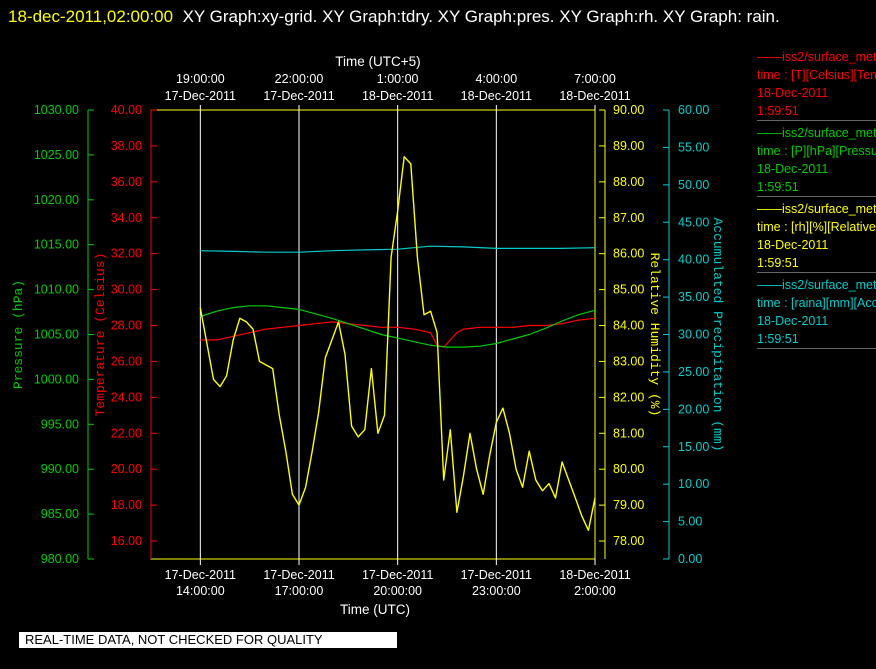 This screenshot has width=876, height=669. Describe the element at coordinates (690, 559) in the screenshot. I see `precipitation-tick-label: 0.00` at that location.